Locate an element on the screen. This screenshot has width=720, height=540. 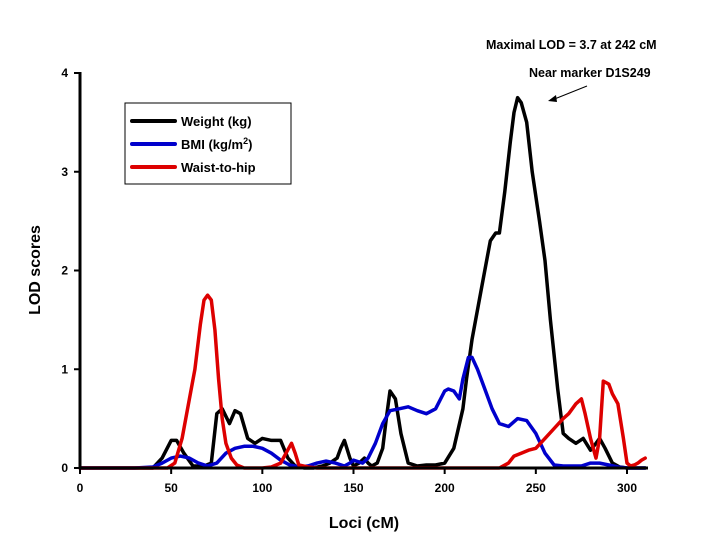
x-tick-label: 300 is located at coordinates (627, 488).